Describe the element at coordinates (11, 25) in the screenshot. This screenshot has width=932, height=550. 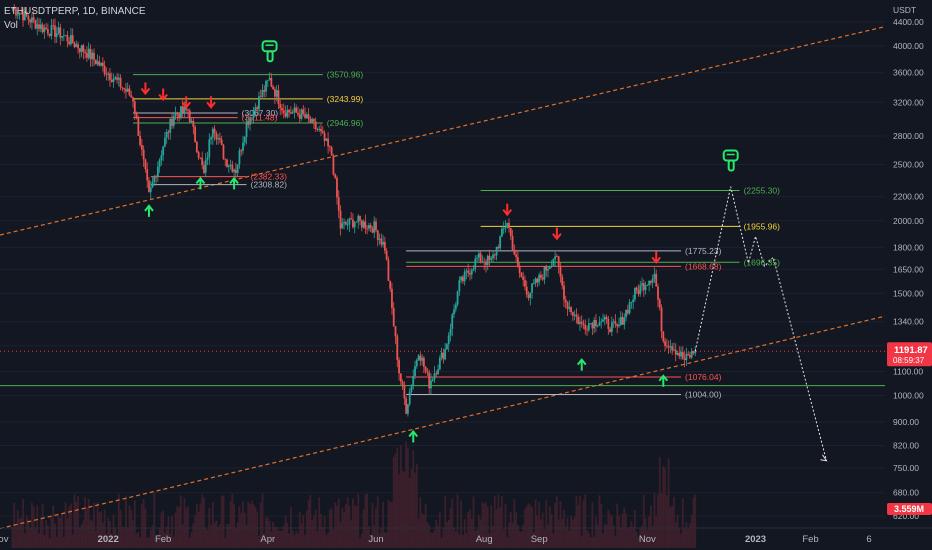
I see `volume-indicator-label: Vol` at that location.